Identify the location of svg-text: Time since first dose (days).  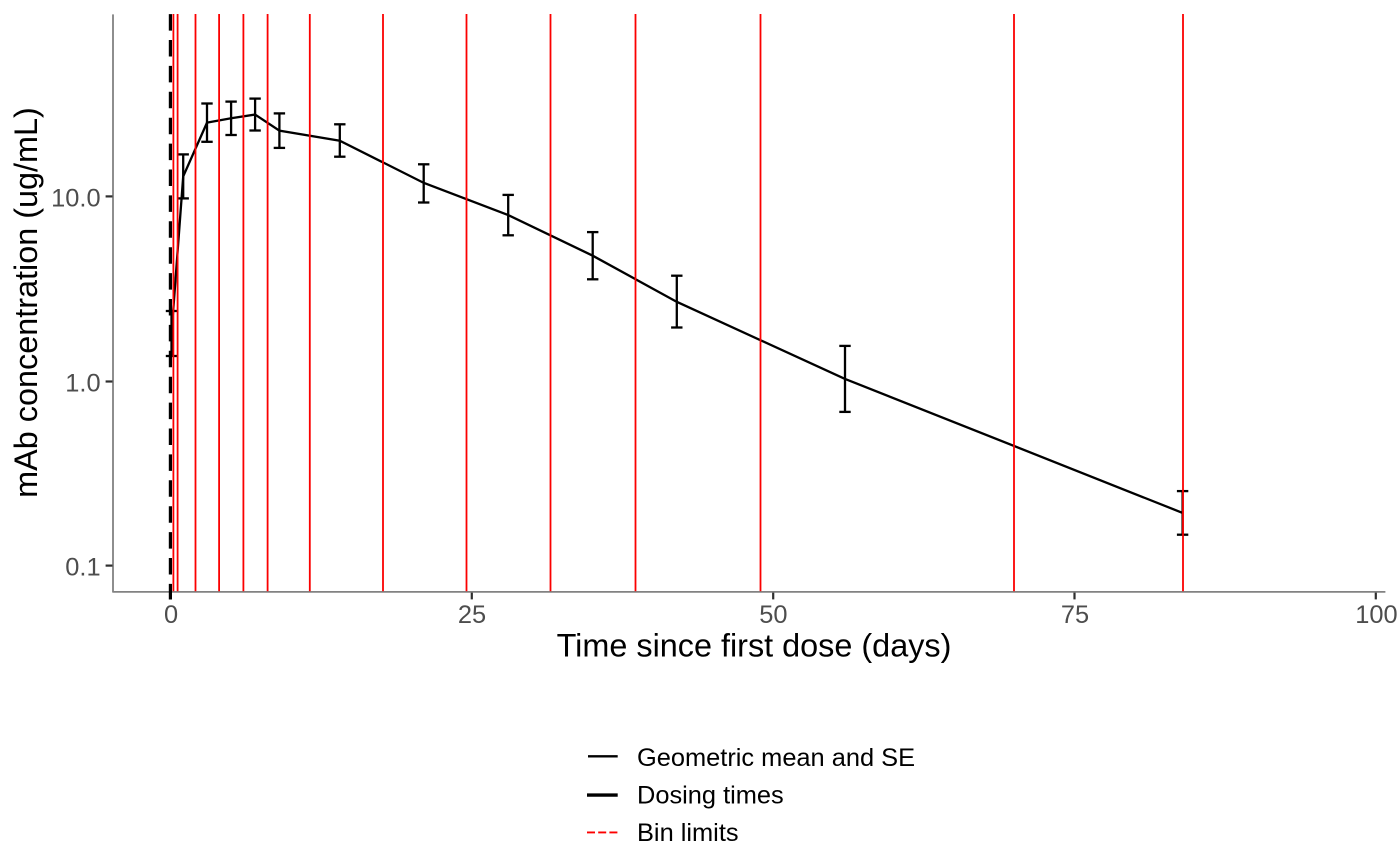
(754, 646).